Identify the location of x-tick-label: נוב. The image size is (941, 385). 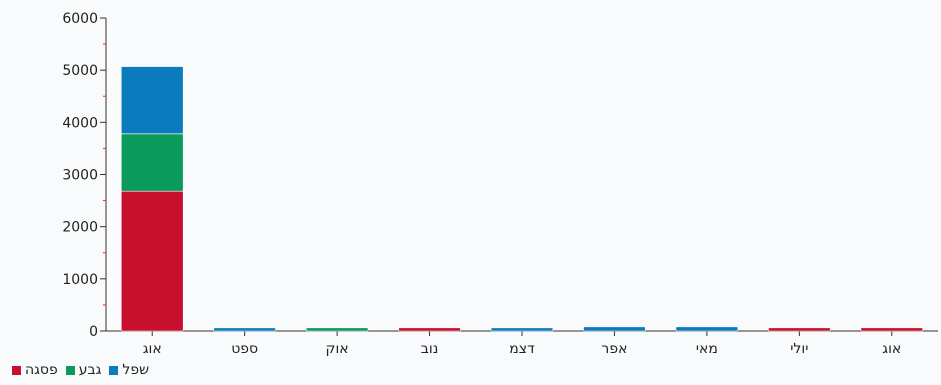
(430, 349).